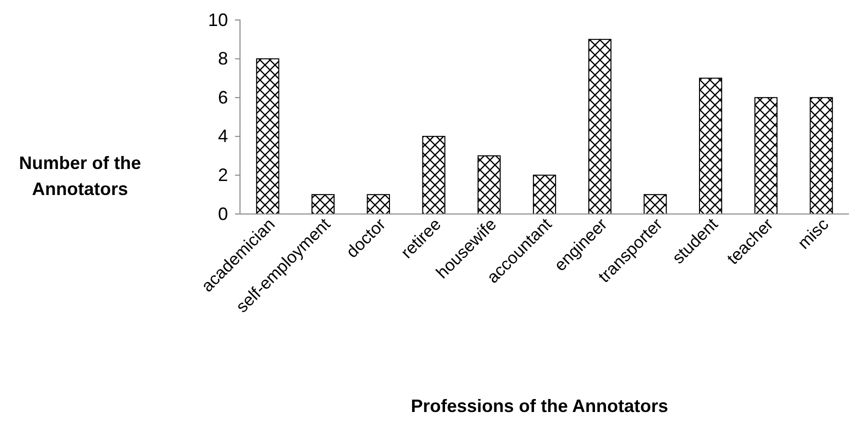 The width and height of the screenshot is (859, 423). Describe the element at coordinates (80, 176) in the screenshot. I see `y-axis-title: Number of the Annotators` at that location.